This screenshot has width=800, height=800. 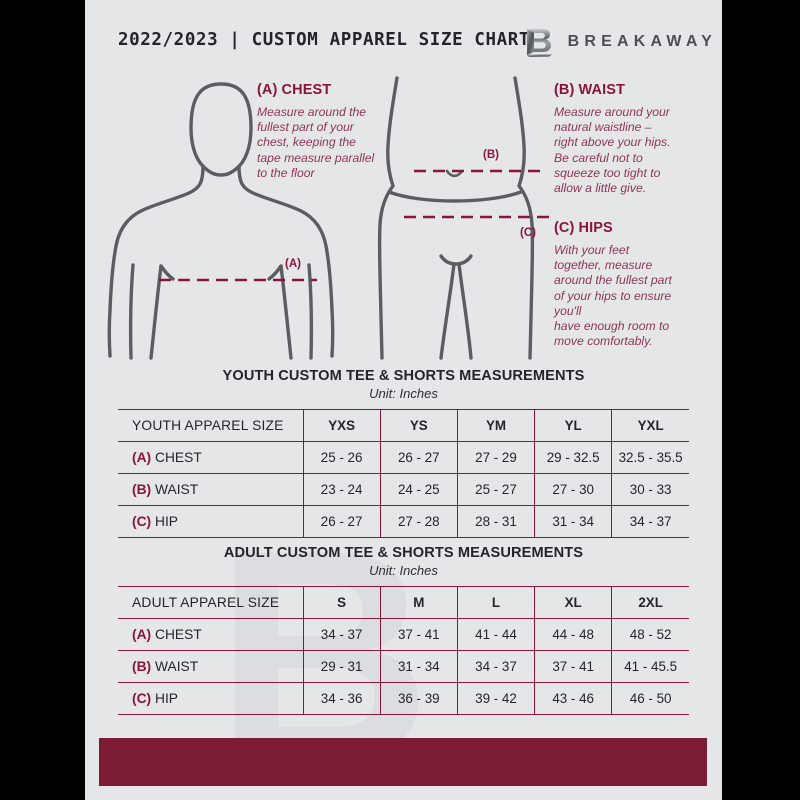 What do you see at coordinates (496, 698) in the screenshot?
I see `adult-hip-l: 39 - 42` at bounding box center [496, 698].